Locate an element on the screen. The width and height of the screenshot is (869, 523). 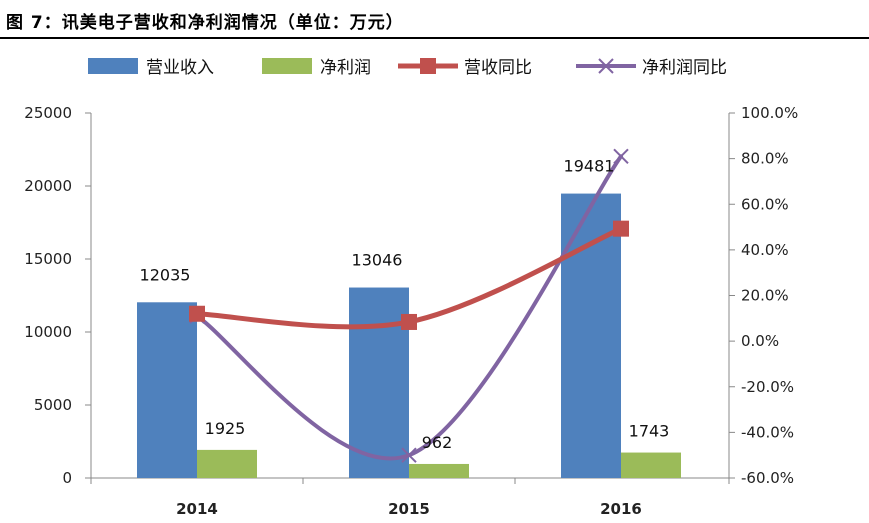
revenue-data-label: 13046 is located at coordinates (377, 260).